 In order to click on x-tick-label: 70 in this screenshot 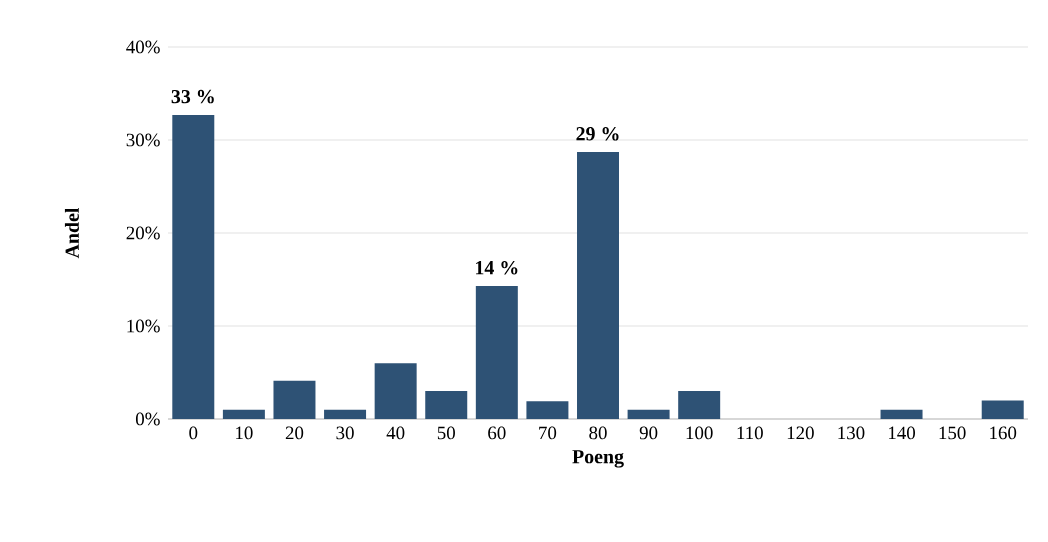, I will do `click(548, 433)`.